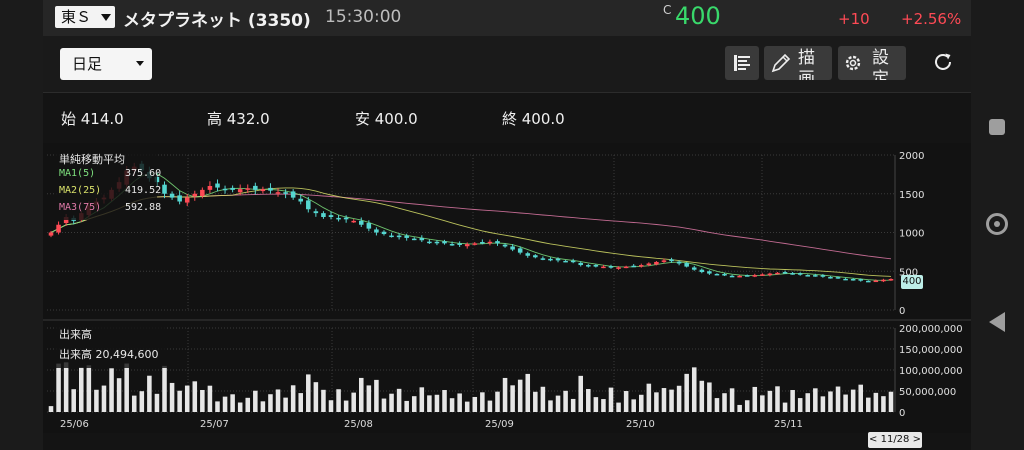 This screenshot has width=1024, height=450. What do you see at coordinates (880, 64) in the screenshot?
I see `settings-button-label: 設定` at bounding box center [880, 64].